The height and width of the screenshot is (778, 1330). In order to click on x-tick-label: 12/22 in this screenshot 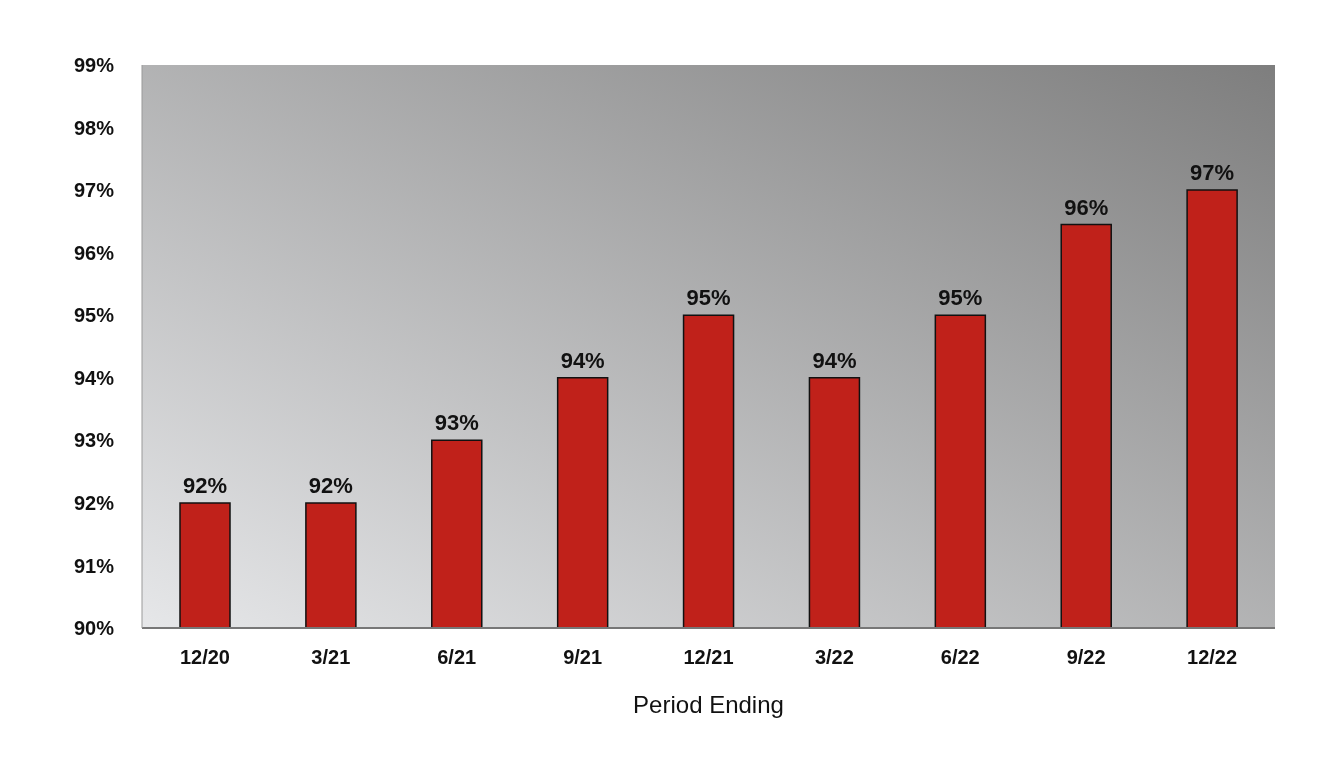, I will do `click(1212, 657)`.